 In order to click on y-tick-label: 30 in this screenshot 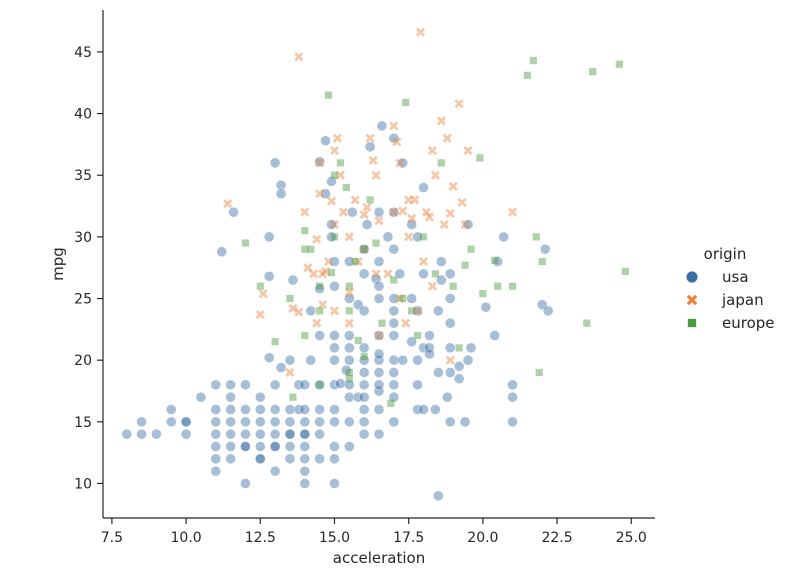, I will do `click(83, 238)`.